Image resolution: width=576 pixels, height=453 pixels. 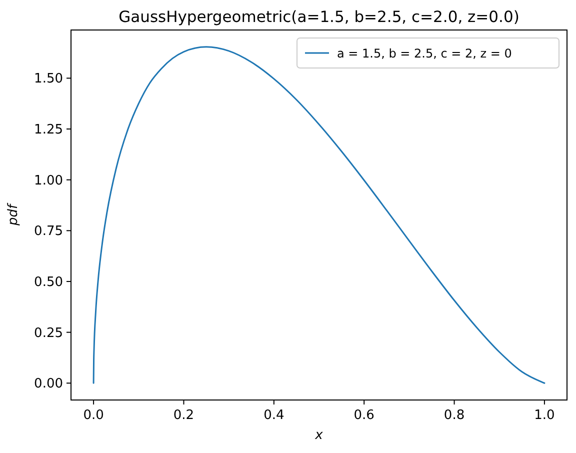 I want to click on y-tick-label: 0.50, so click(x=48, y=282).